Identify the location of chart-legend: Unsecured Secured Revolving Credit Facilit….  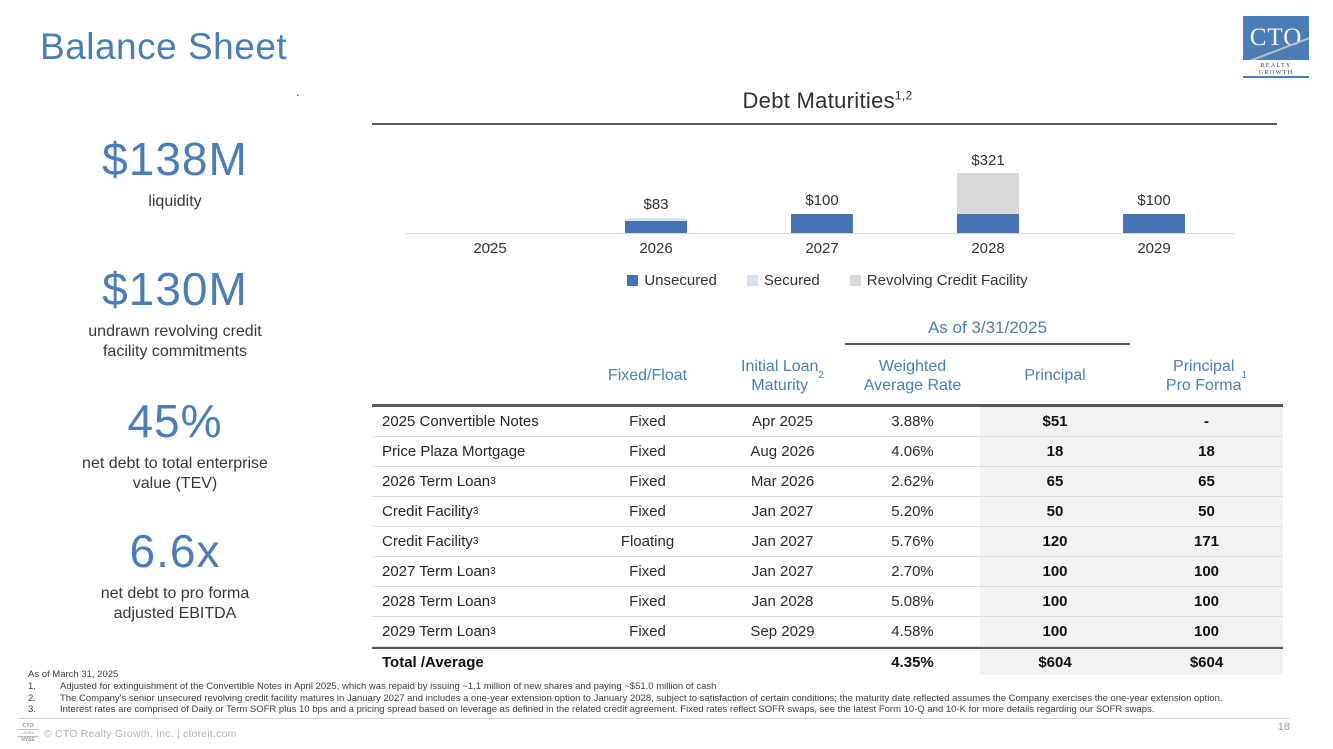
(827, 280).